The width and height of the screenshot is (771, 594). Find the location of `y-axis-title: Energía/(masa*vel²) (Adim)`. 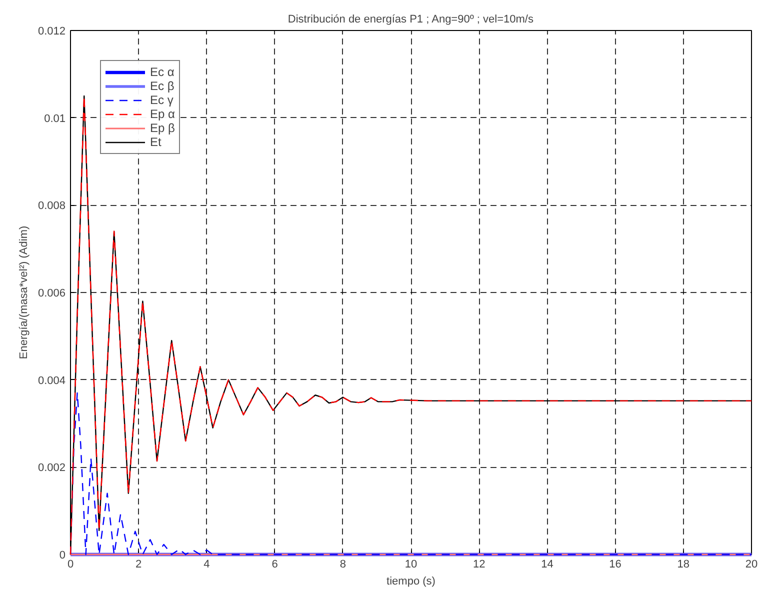

y-axis-title: Energía/(masa*vel²) (Adim) is located at coordinates (24, 293).